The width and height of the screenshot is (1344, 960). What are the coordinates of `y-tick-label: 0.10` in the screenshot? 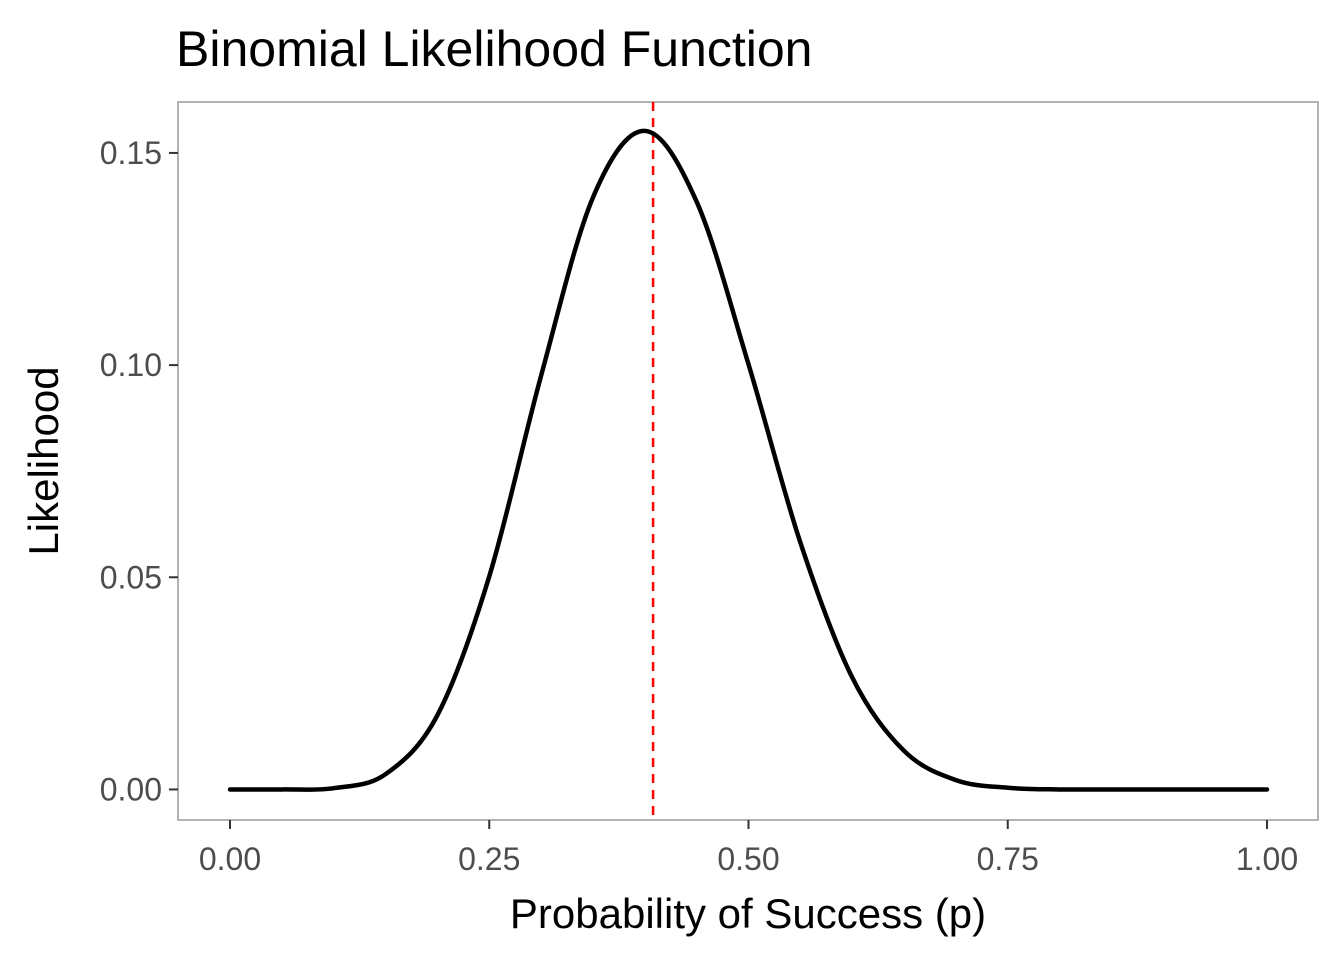 It's located at (131, 365).